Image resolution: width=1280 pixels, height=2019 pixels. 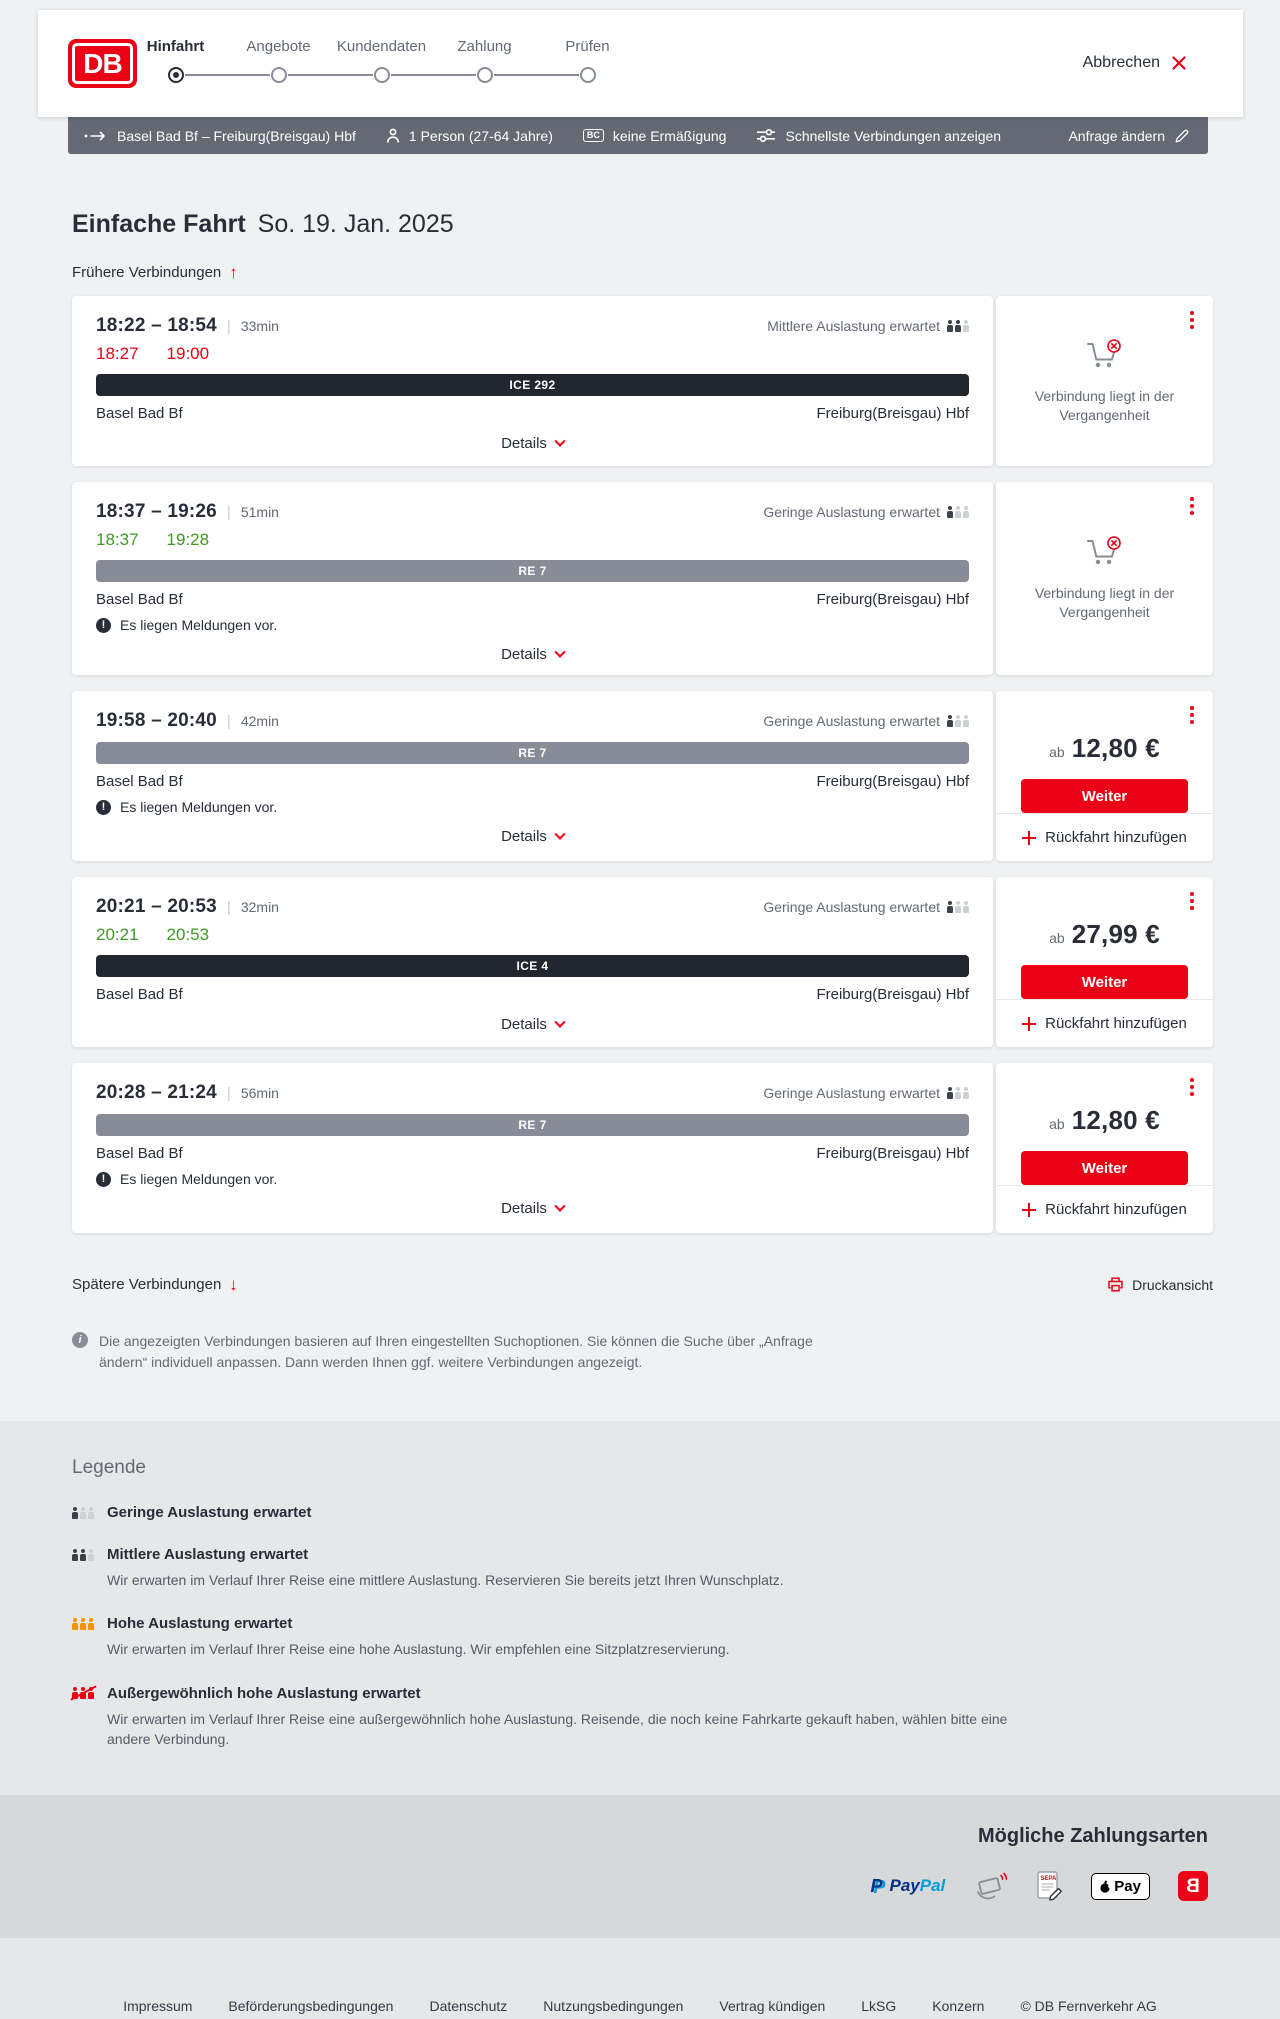 I want to click on step-kundendaten: Kundendaten, so click(x=403, y=60).